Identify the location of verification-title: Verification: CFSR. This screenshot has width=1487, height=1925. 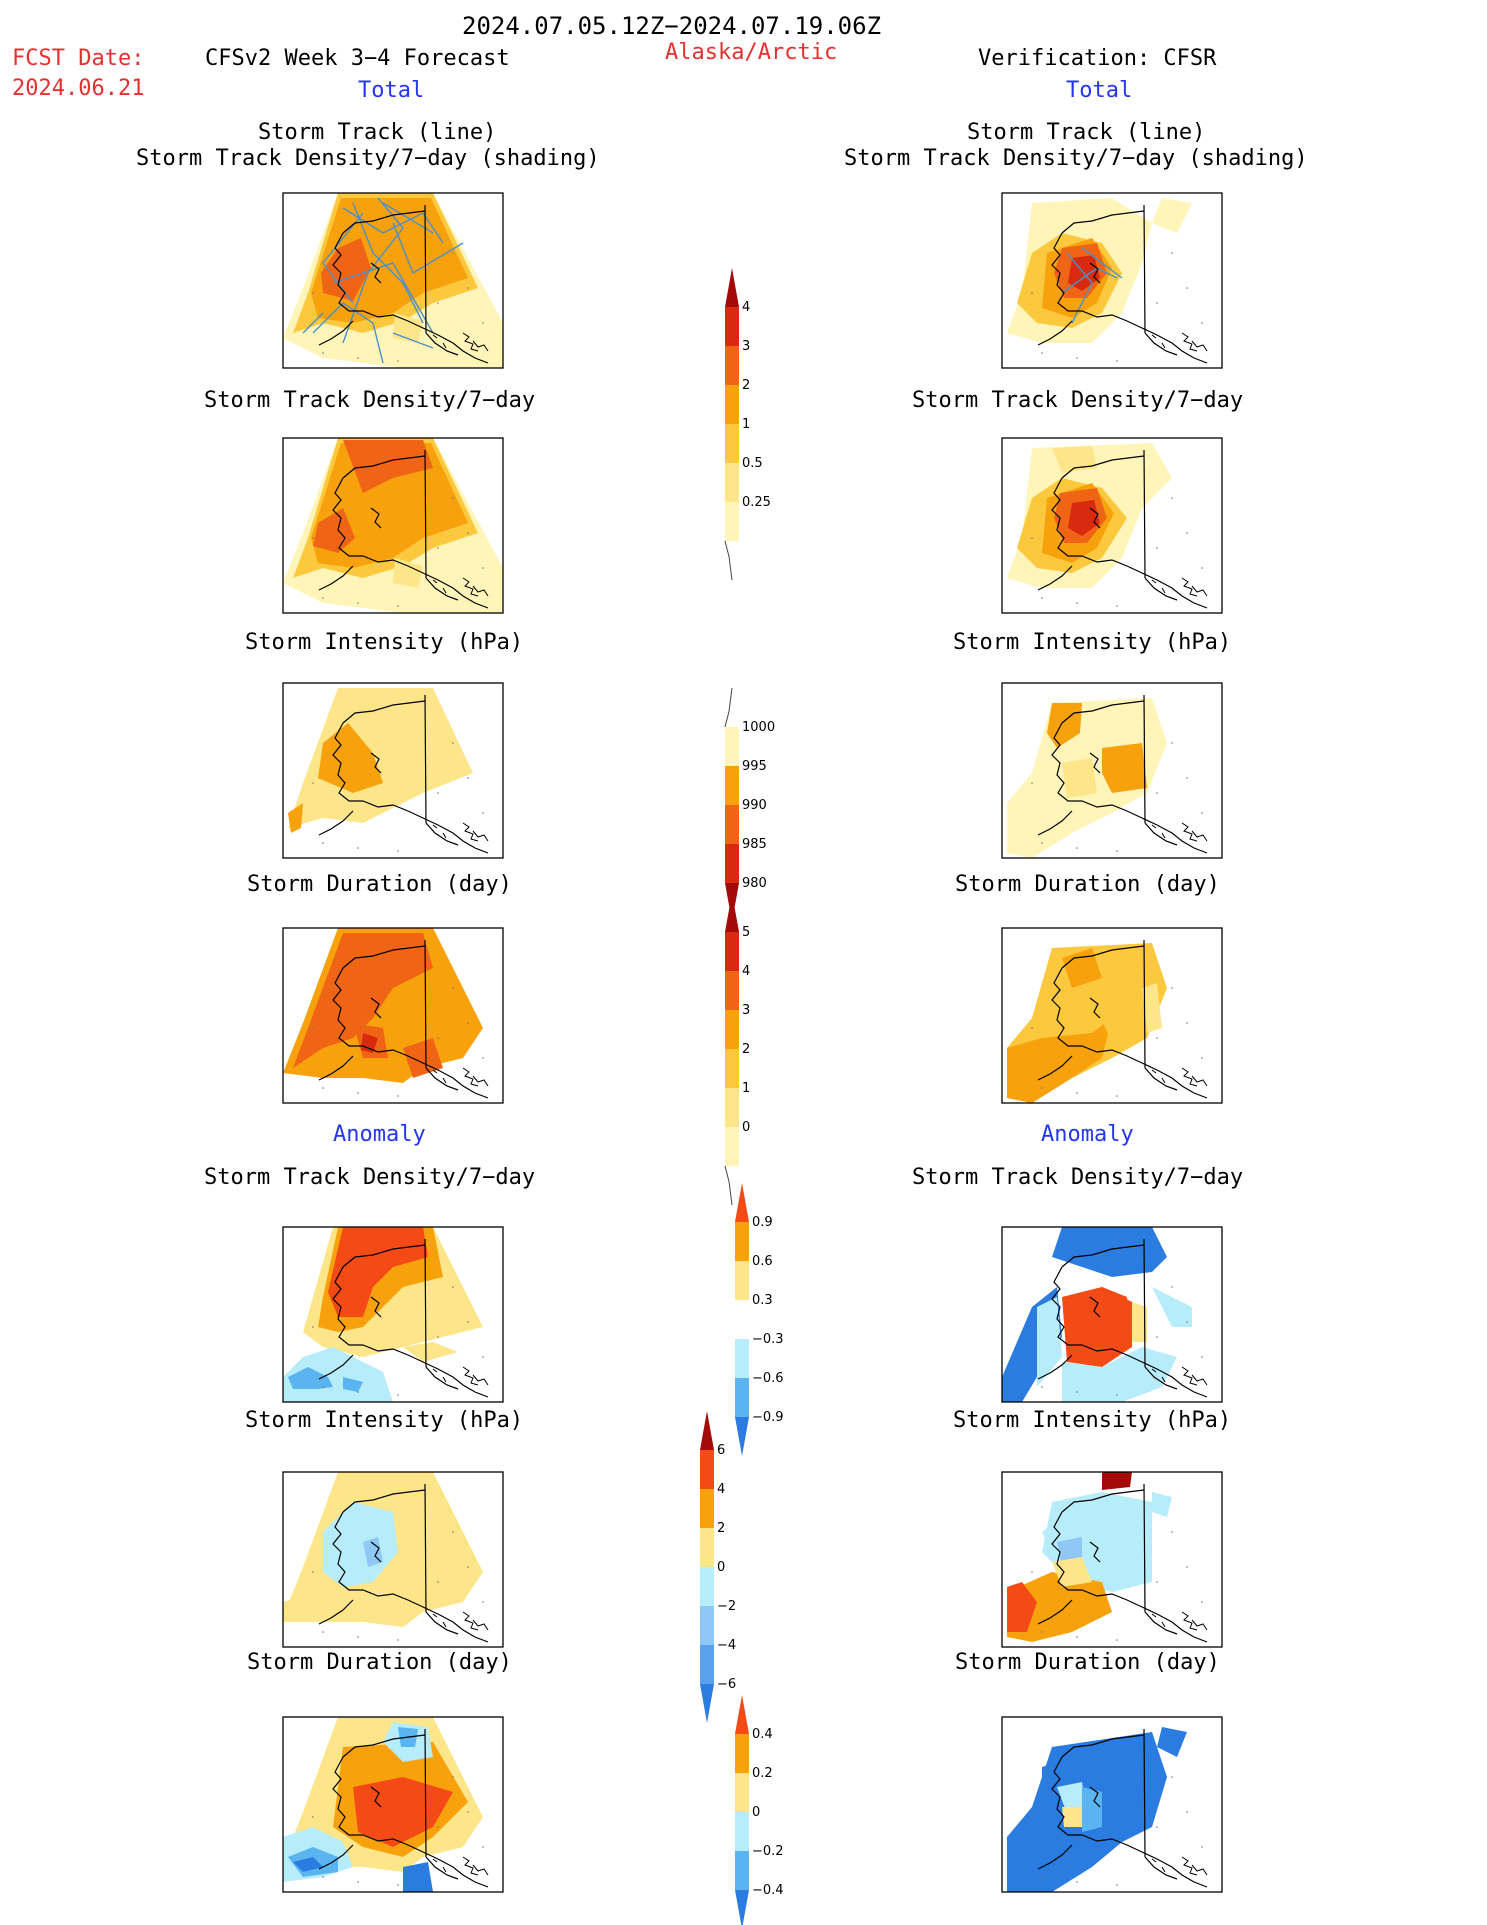
(1097, 58).